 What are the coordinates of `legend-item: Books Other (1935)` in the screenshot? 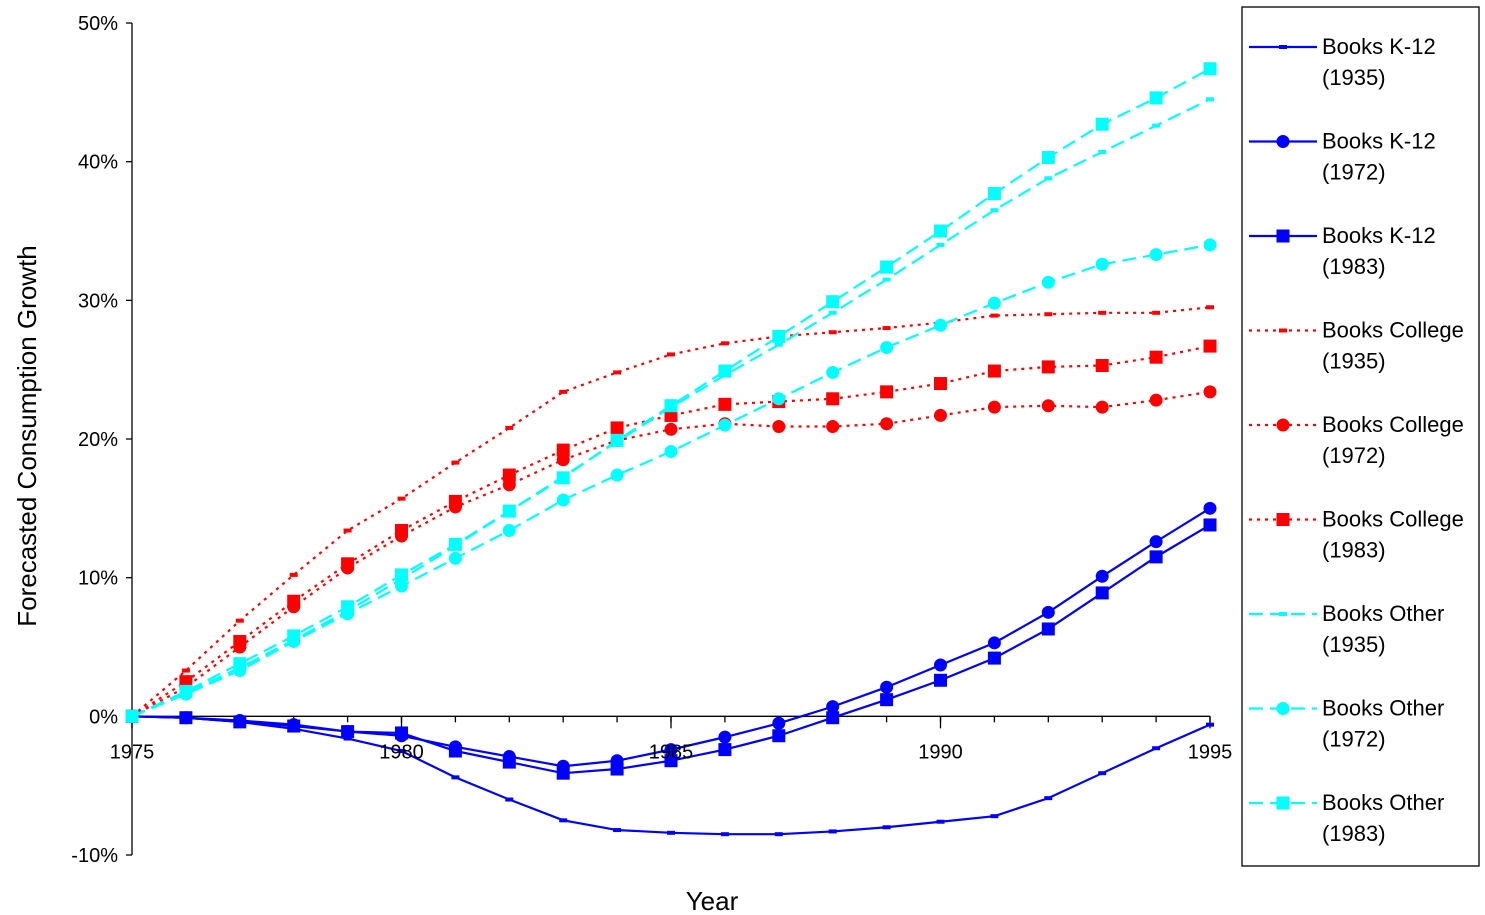 It's located at (1346, 629).